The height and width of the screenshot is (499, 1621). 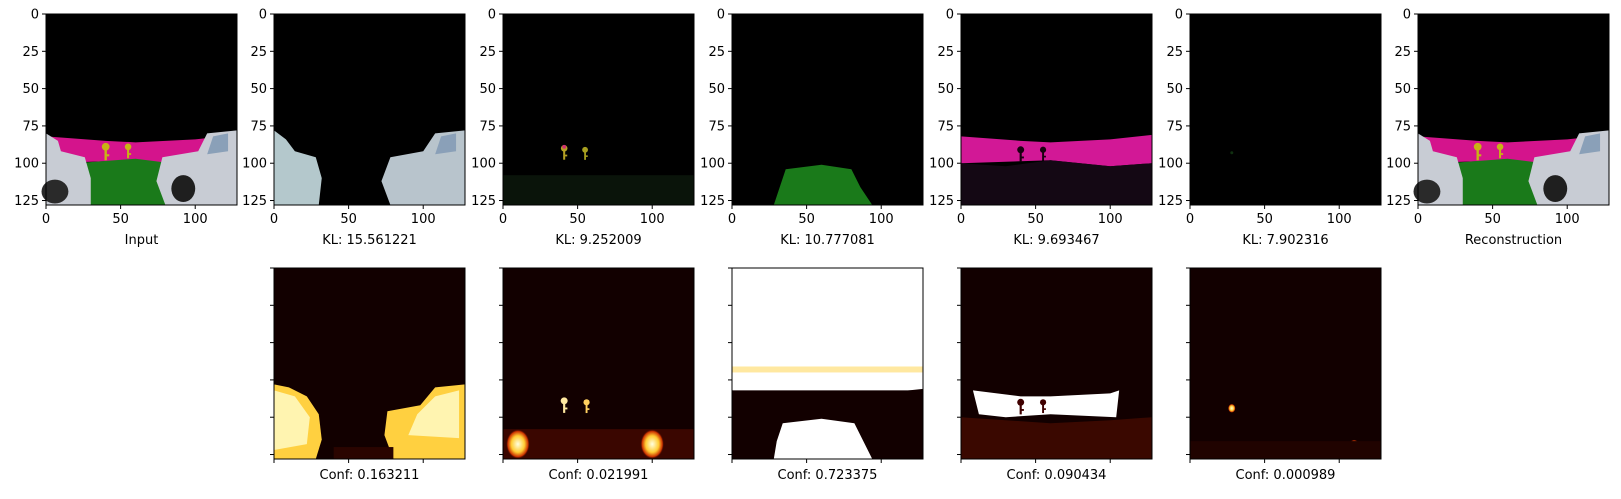 I want to click on panel-caption: Reconstruction, so click(x=1513, y=240).